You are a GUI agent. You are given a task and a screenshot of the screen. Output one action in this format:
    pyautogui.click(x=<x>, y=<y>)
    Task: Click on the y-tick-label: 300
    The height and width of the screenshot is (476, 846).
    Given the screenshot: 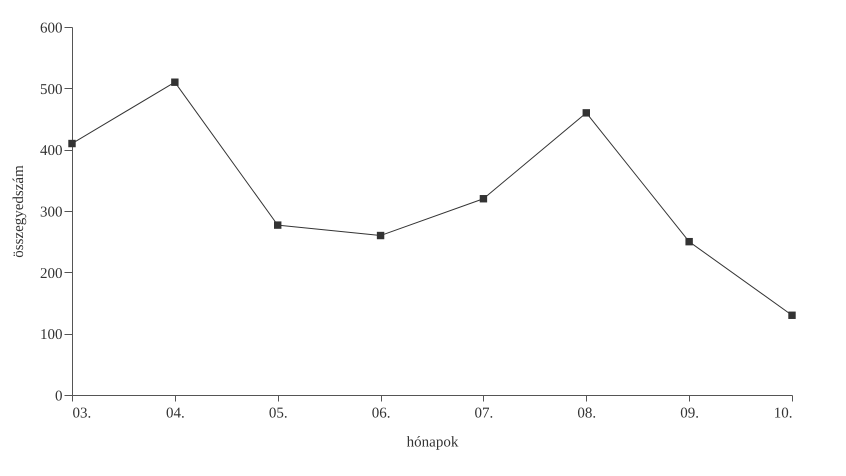 What is the action you would take?
    pyautogui.click(x=51, y=212)
    